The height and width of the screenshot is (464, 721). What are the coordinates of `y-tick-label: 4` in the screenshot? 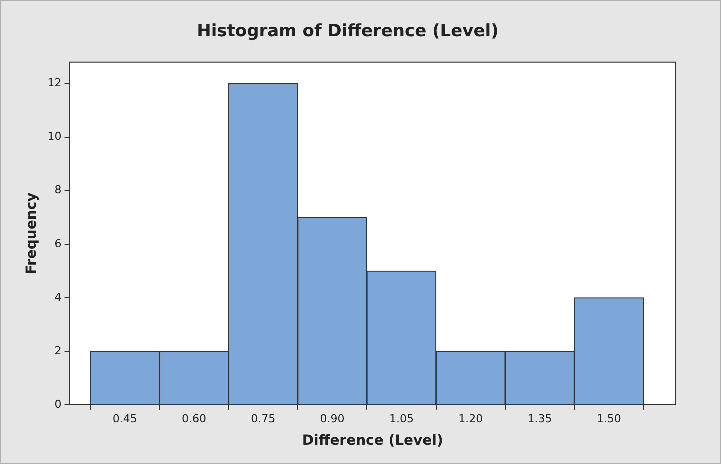 It's located at (58, 297).